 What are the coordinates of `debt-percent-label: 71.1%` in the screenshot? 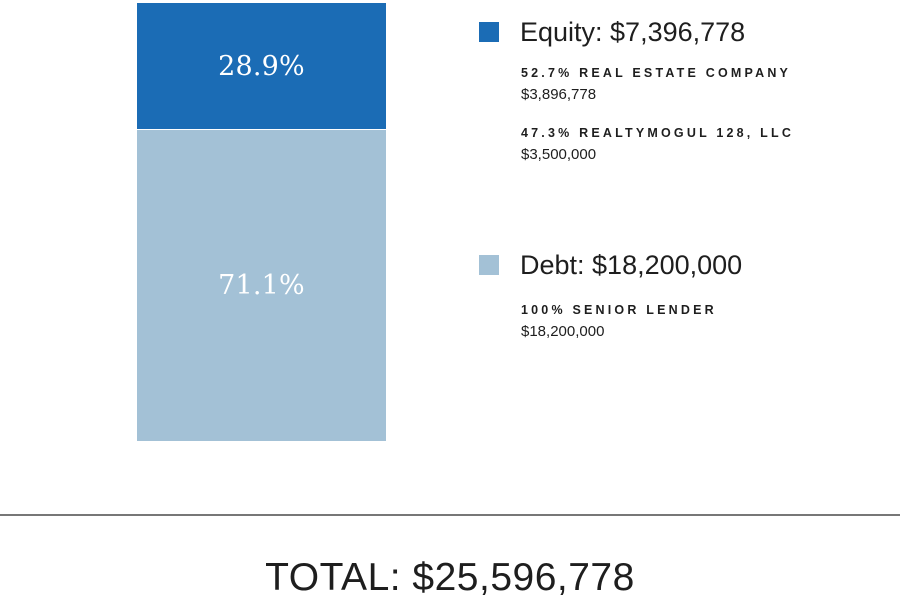 It's located at (261, 285).